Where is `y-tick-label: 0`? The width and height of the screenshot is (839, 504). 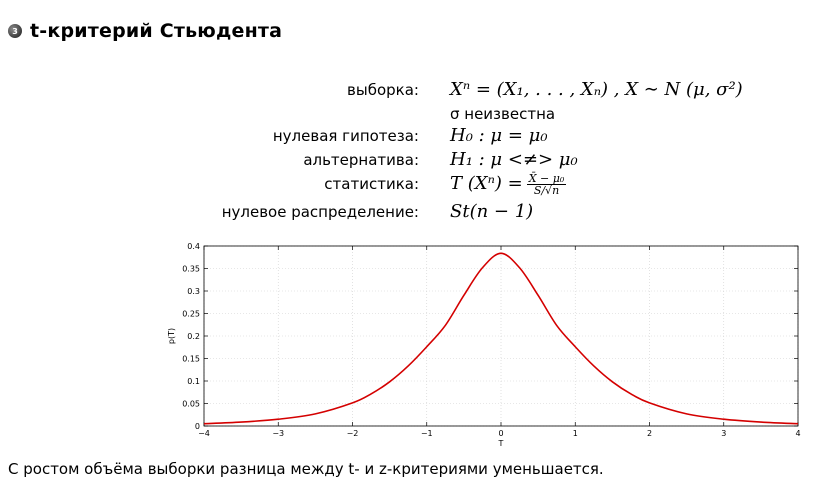
y-tick-label: 0 is located at coordinates (197, 426).